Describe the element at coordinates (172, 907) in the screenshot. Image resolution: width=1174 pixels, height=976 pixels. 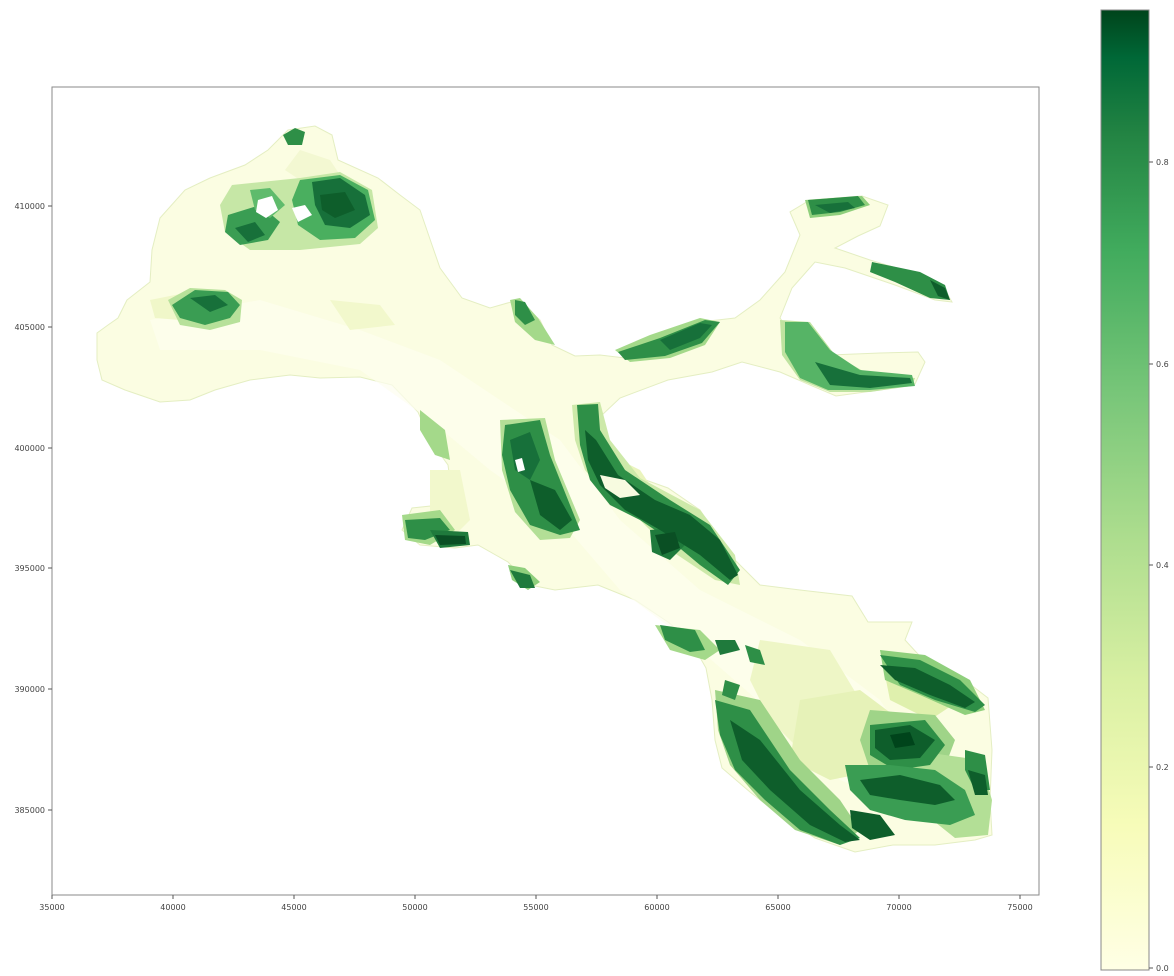
I see `x-tick-label: 40000` at that location.